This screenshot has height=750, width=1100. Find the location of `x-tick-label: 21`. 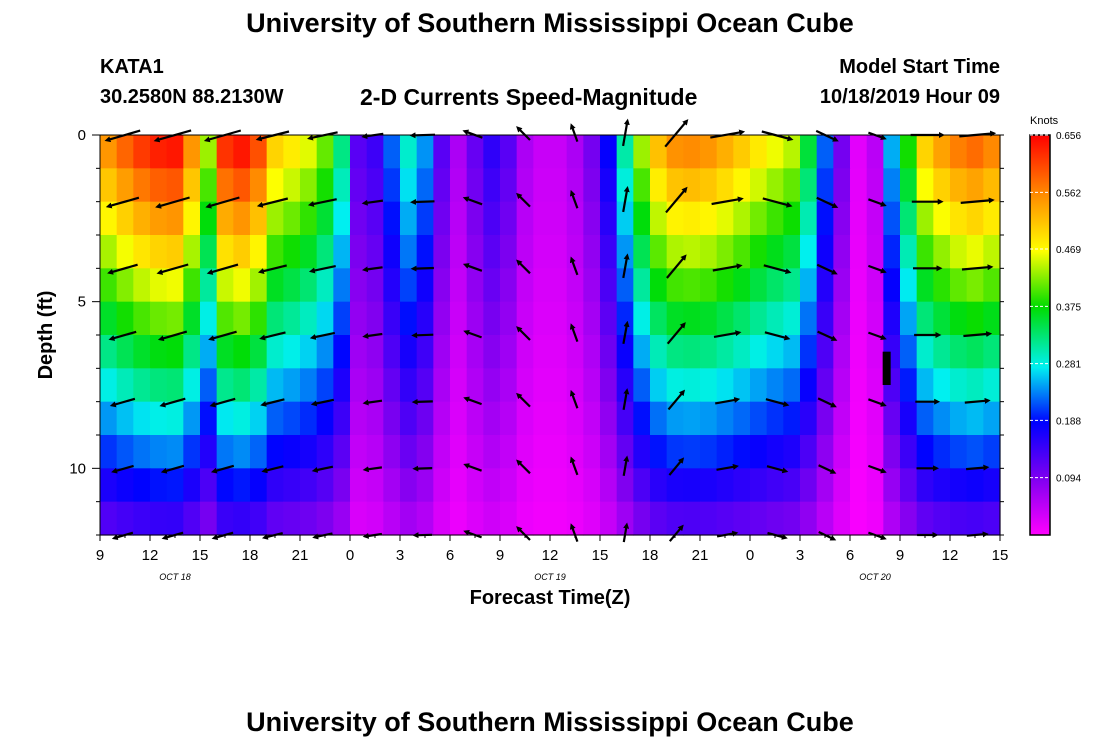

x-tick-label: 21 is located at coordinates (700, 555).